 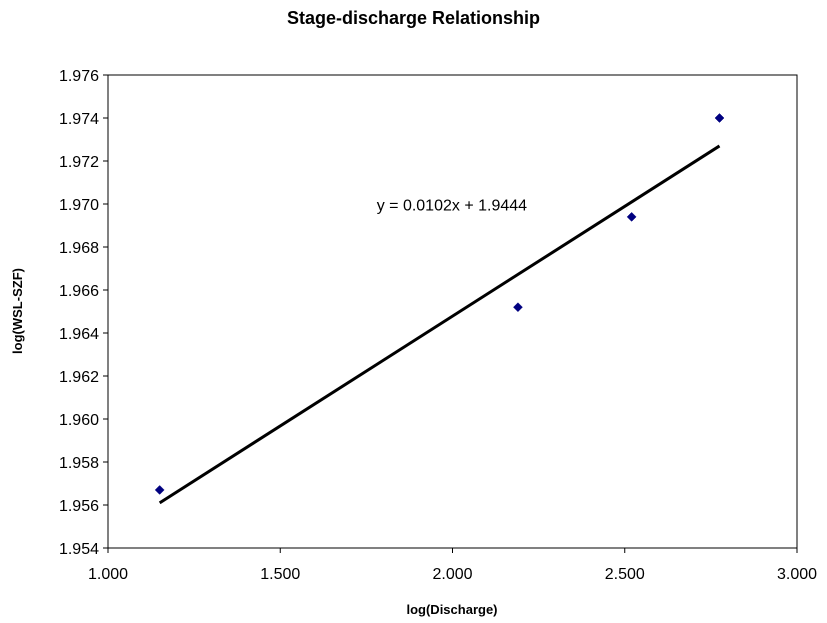 I want to click on y-tick-label: 1.970, so click(x=79, y=205).